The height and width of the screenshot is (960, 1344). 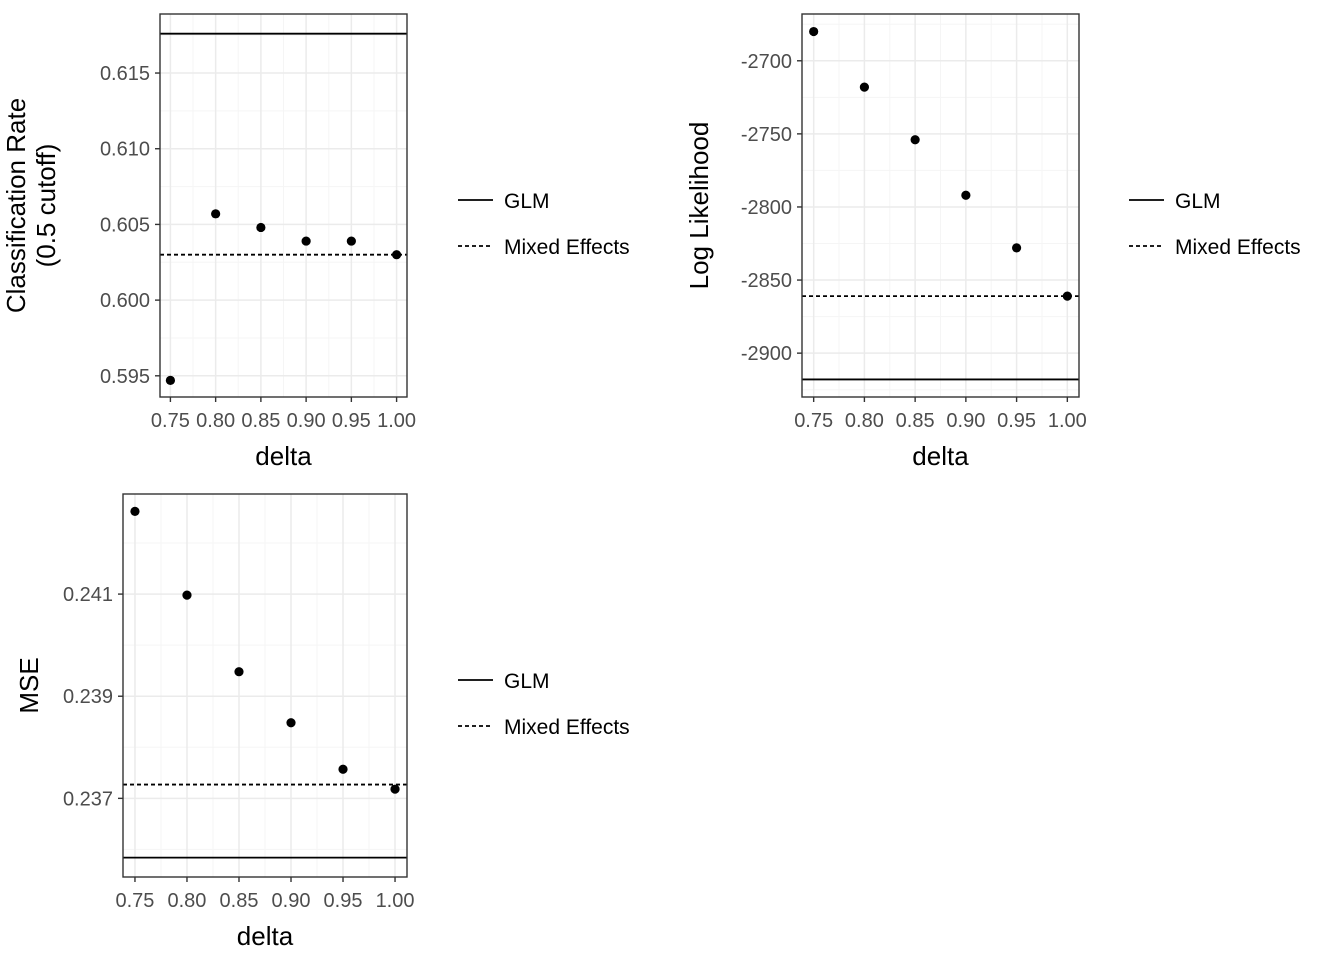 I want to click on y-tick-label: -2750, so click(x=766, y=135).